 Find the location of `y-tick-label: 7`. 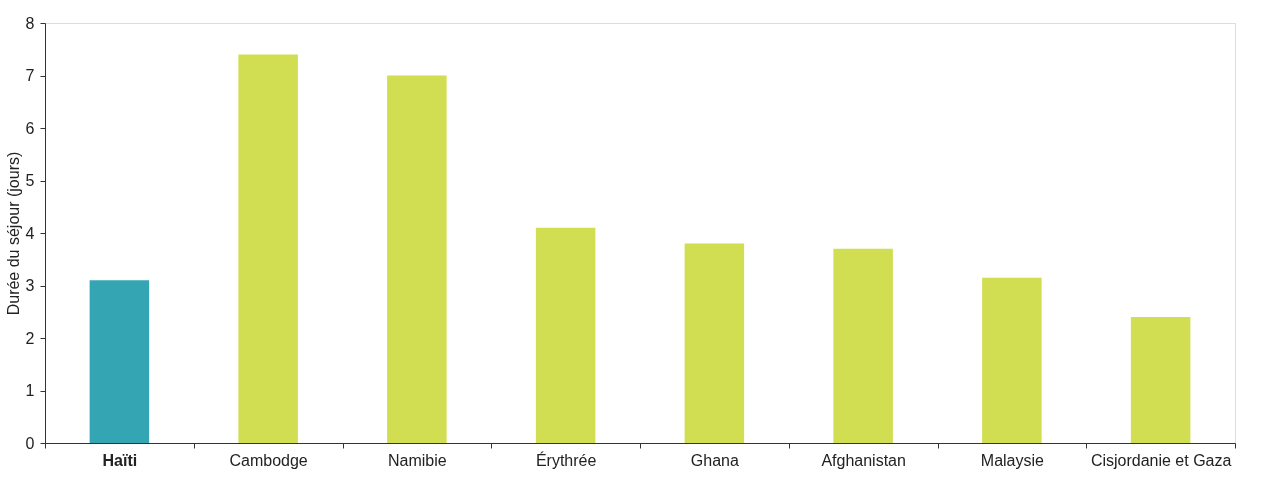

y-tick-label: 7 is located at coordinates (30, 75).